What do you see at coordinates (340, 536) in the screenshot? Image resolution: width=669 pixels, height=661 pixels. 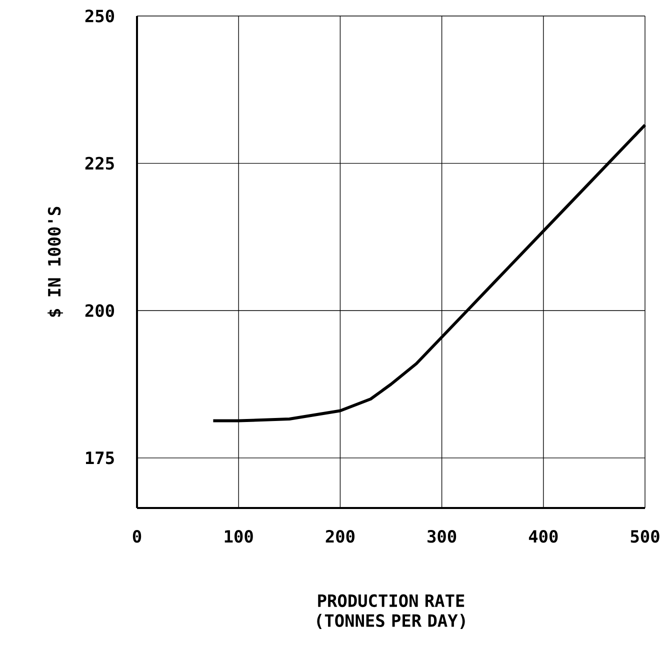 I see `x-tick-label: 200` at bounding box center [340, 536].